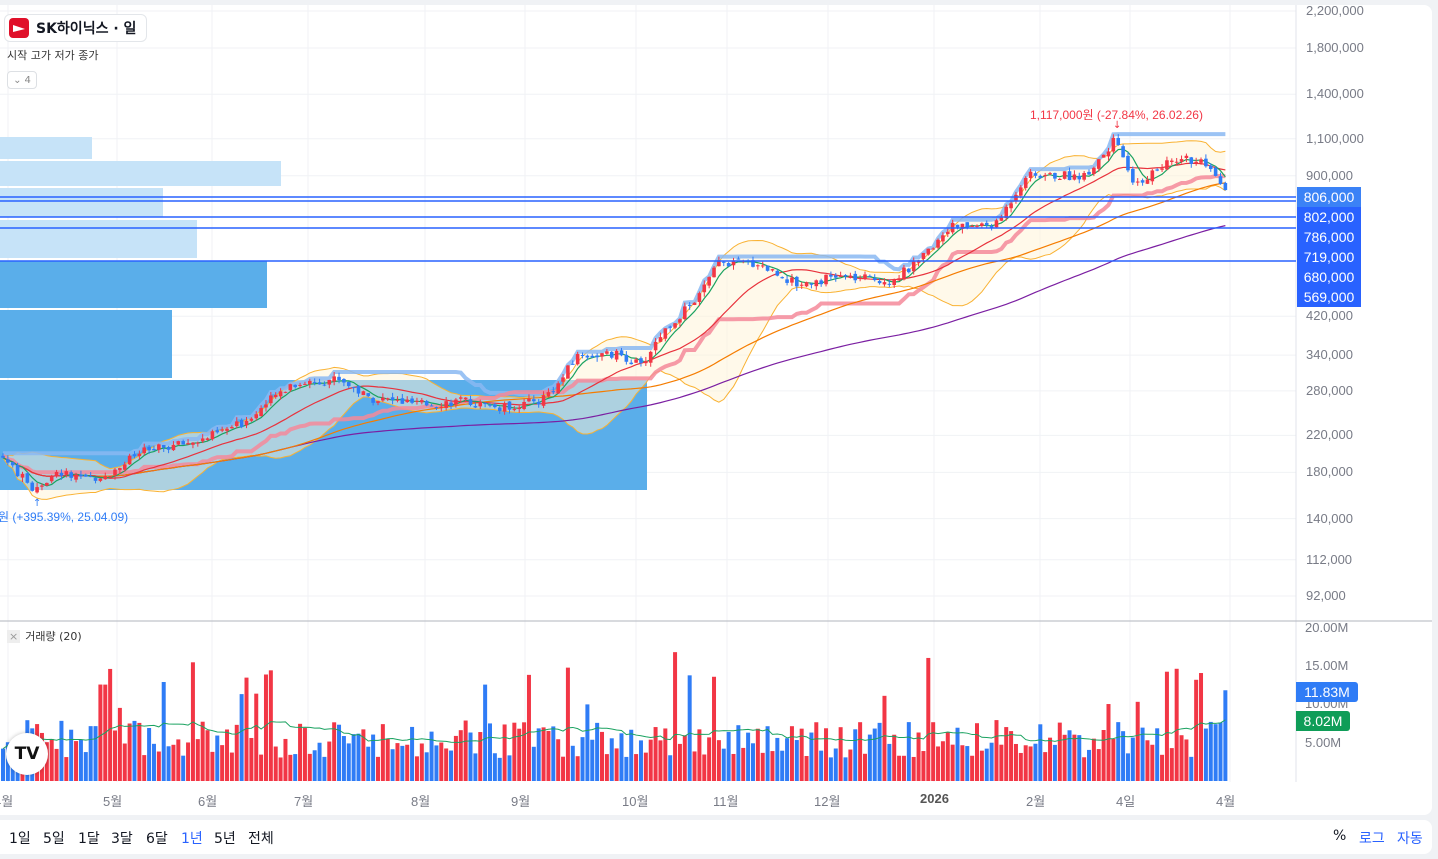  What do you see at coordinates (225, 839) in the screenshot?
I see `range-button-6: 5년` at bounding box center [225, 839].